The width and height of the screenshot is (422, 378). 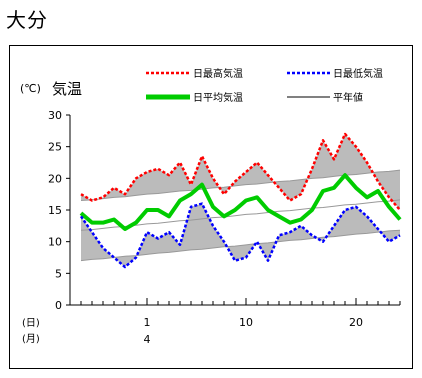 I want to click on mean-temperature-line, so click(x=240, y=202).